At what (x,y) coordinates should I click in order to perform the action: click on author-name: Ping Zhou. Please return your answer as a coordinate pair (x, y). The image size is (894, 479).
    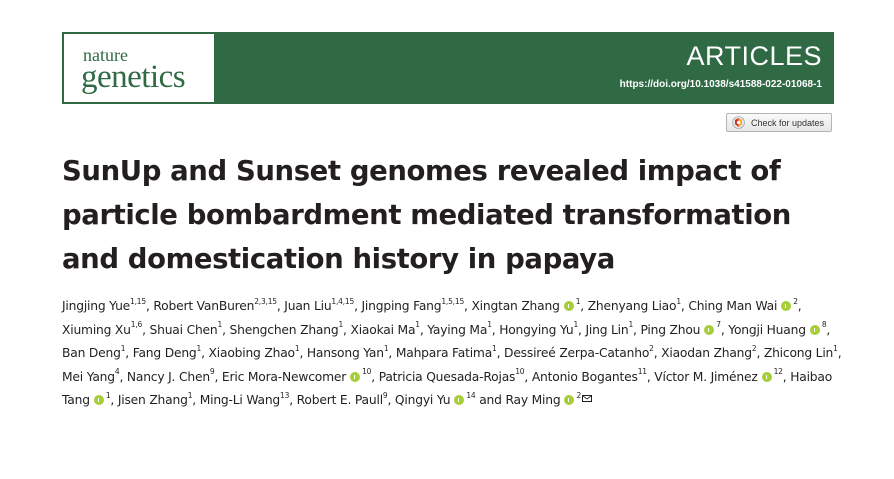
    Looking at the image, I should click on (670, 329).